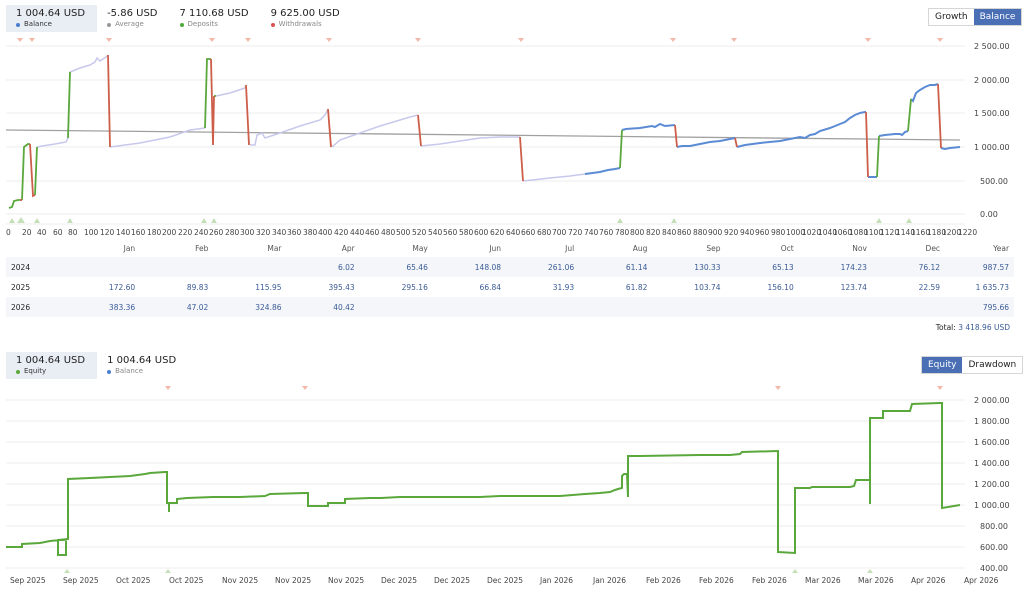 The height and width of the screenshot is (592, 1024). Describe the element at coordinates (201, 232) in the screenshot. I see `svg-text: 240` at that location.